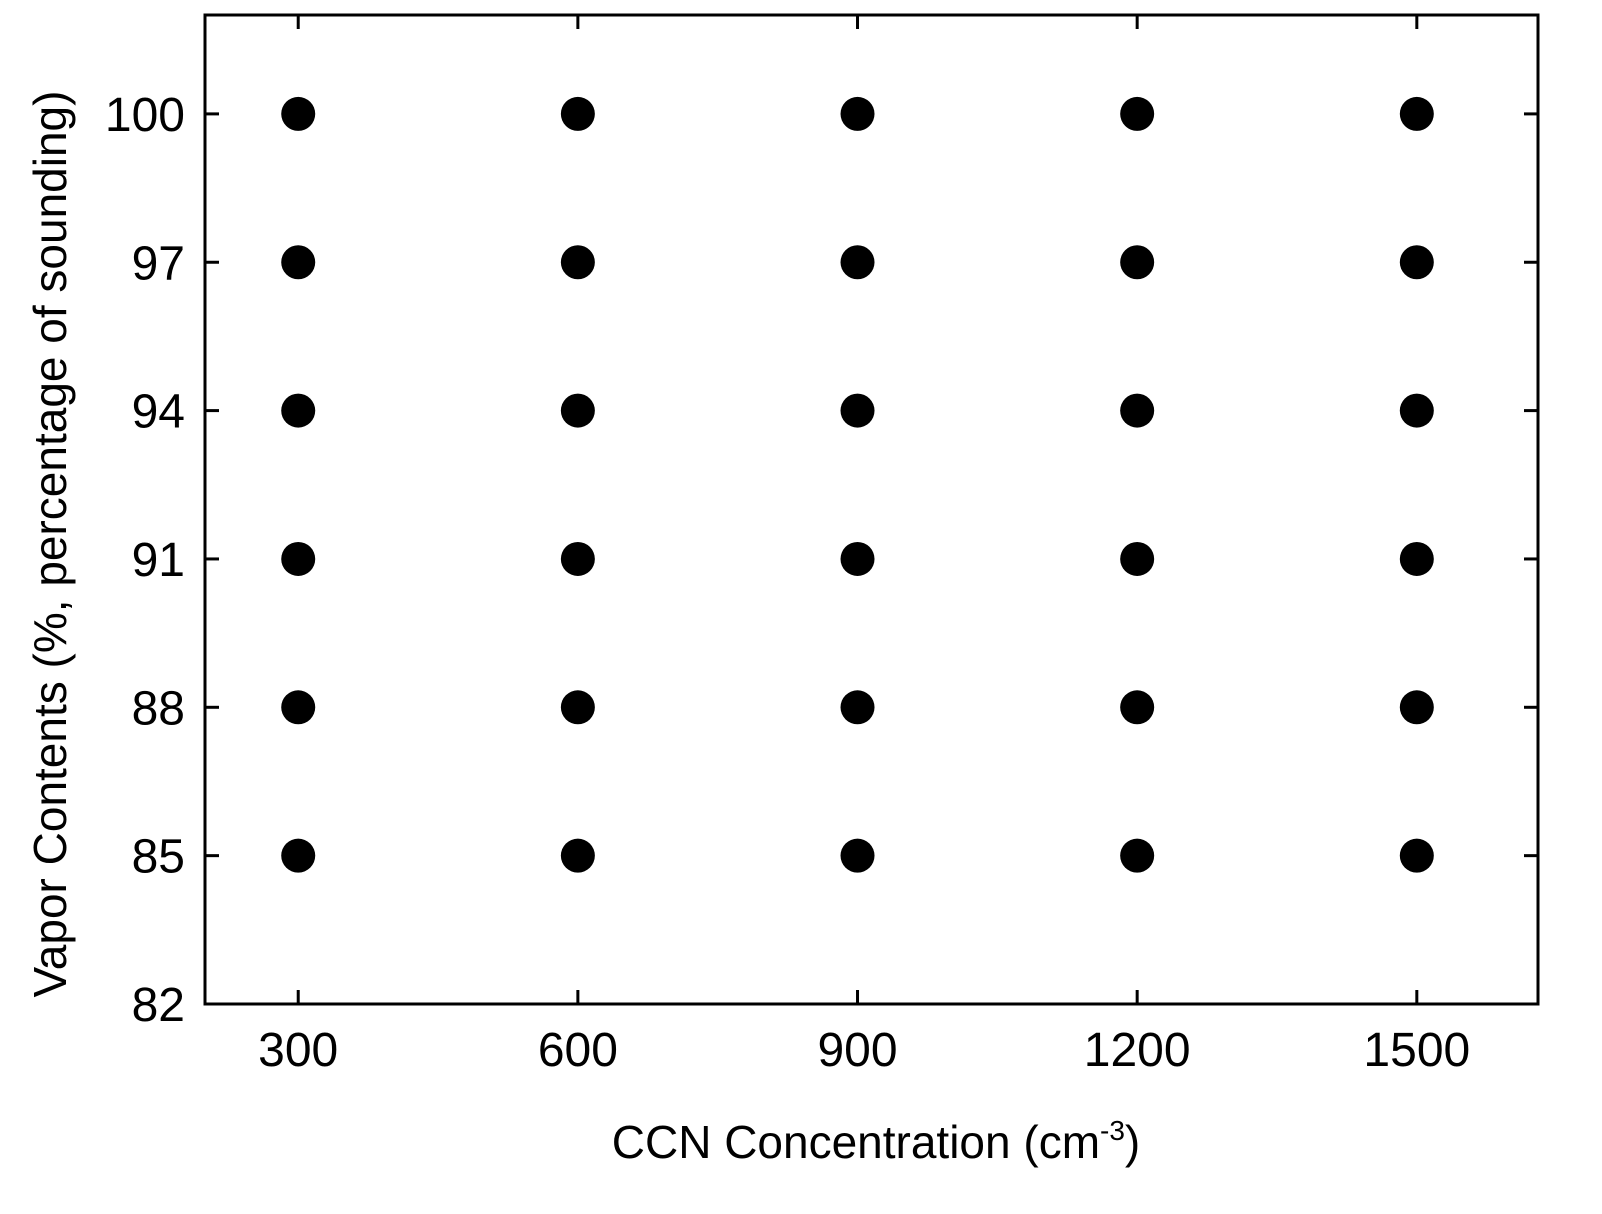 The image size is (1602, 1214). What do you see at coordinates (145, 115) in the screenshot?
I see `y-tick-label: 100` at bounding box center [145, 115].